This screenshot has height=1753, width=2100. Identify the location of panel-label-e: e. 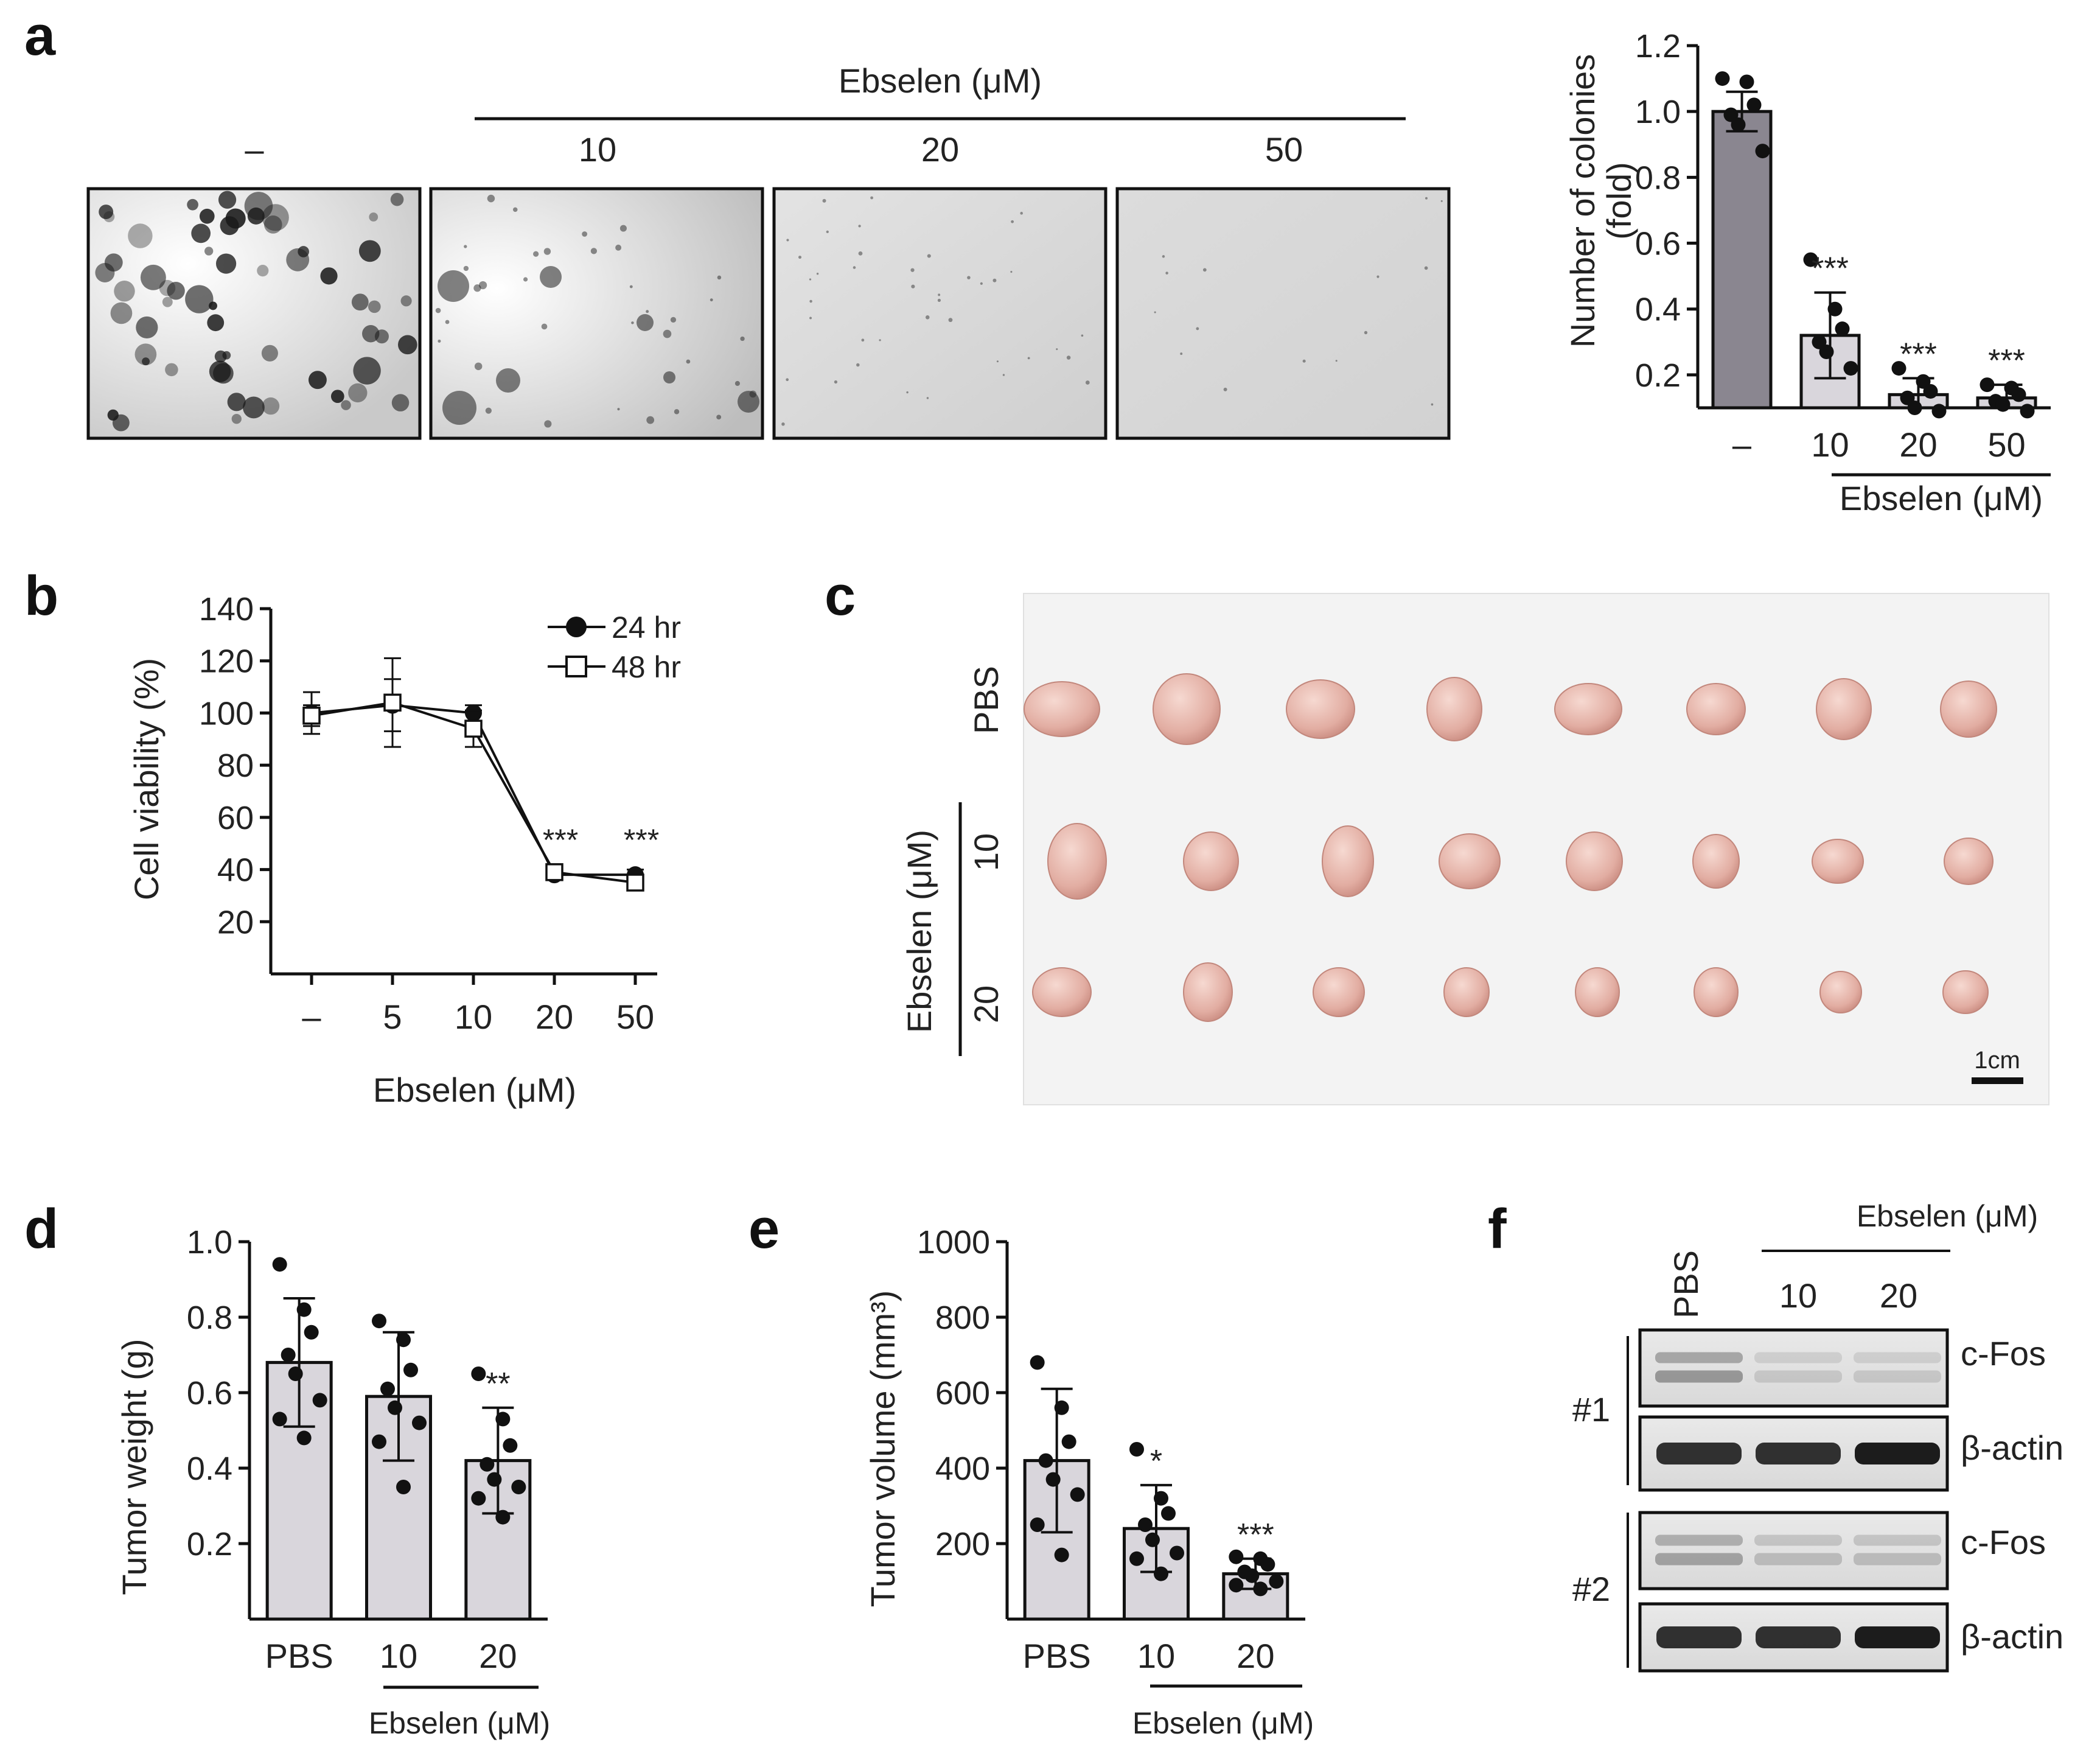
(764, 1229).